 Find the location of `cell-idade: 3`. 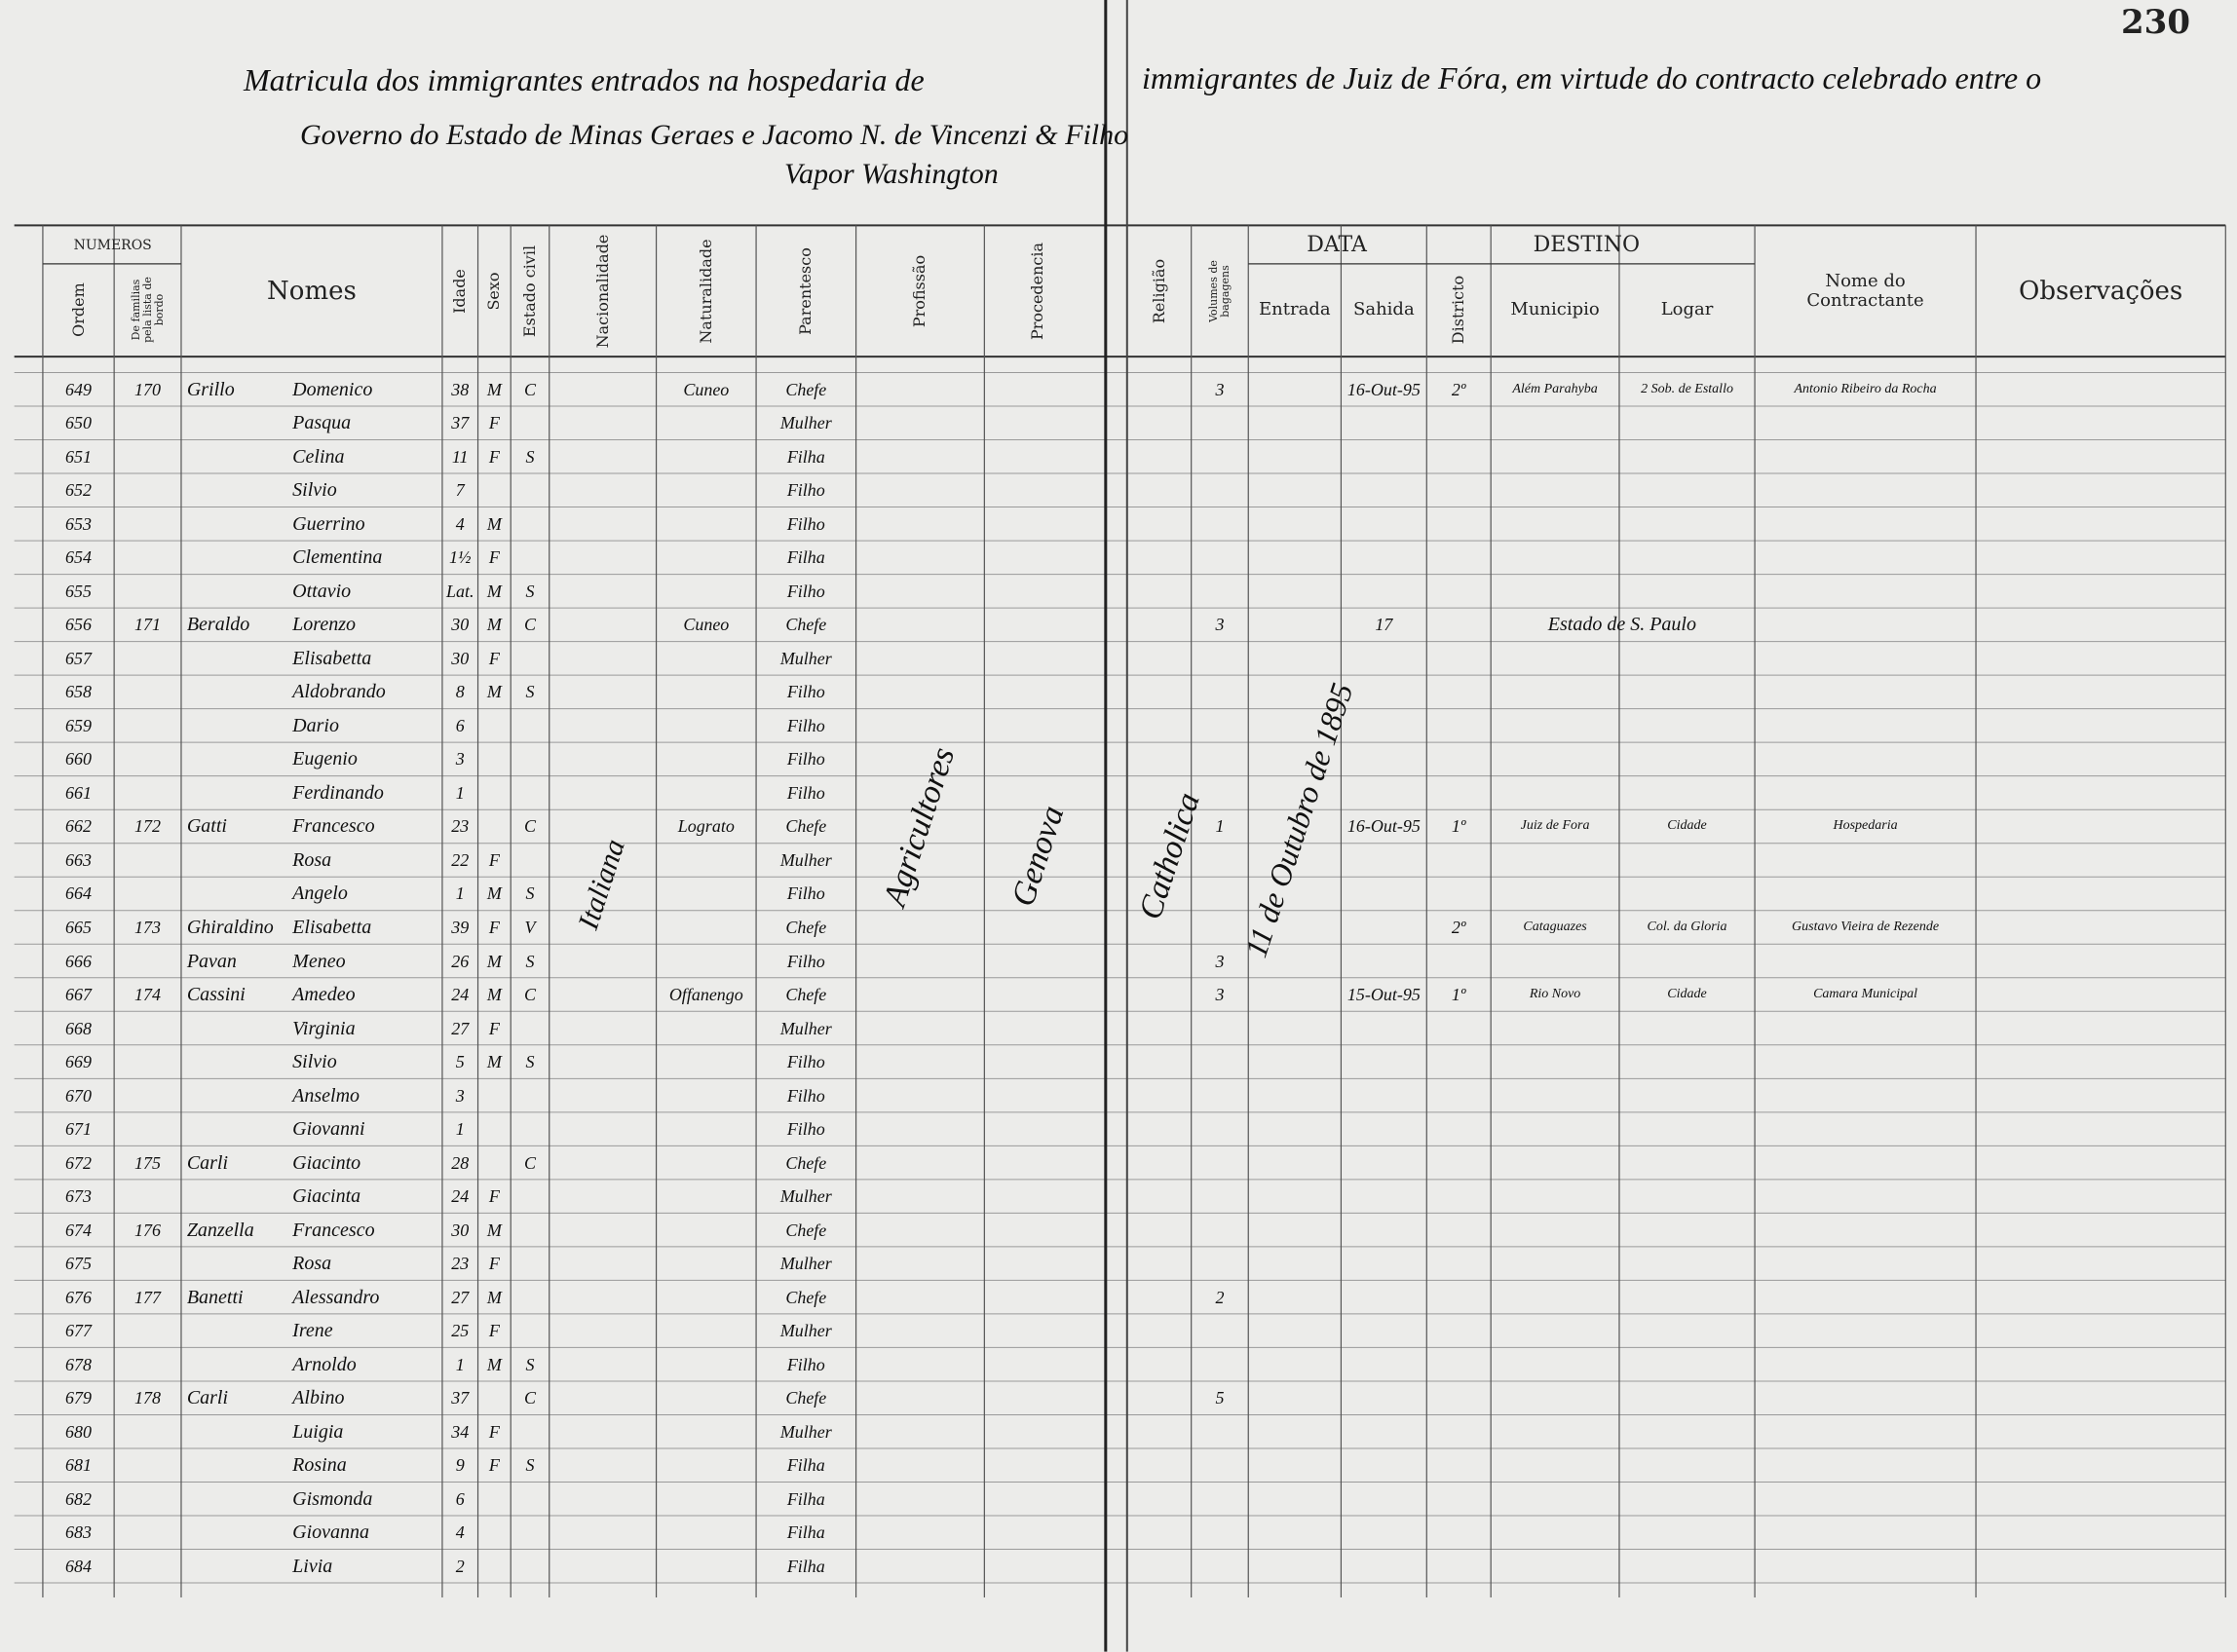

cell-idade: 3 is located at coordinates (460, 1095).